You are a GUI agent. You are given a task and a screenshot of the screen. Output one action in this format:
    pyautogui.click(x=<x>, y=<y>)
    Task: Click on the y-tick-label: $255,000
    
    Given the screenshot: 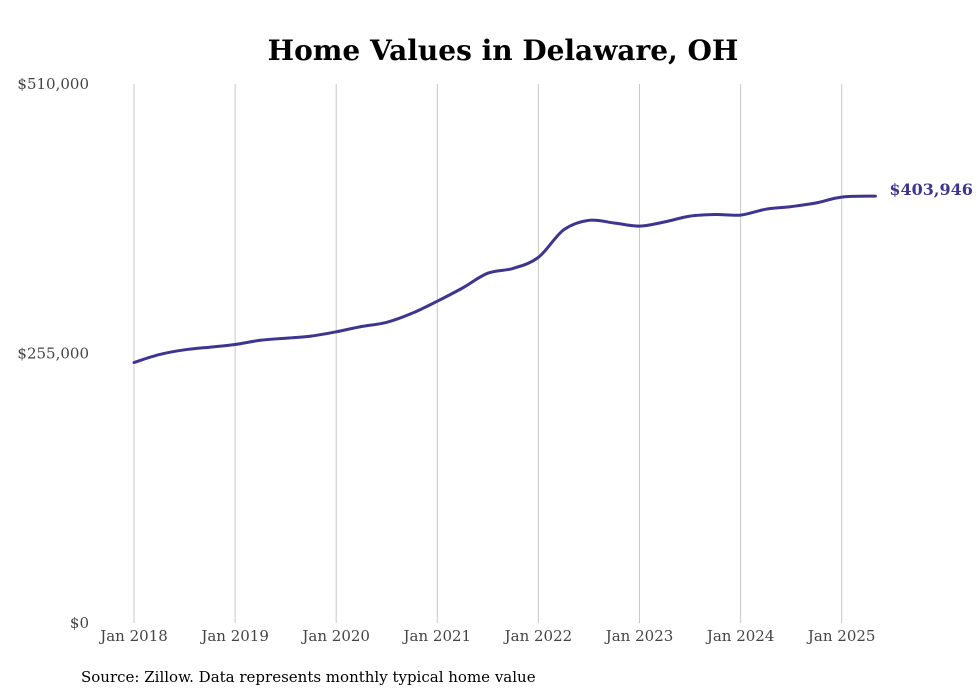 What is the action you would take?
    pyautogui.click(x=53, y=354)
    